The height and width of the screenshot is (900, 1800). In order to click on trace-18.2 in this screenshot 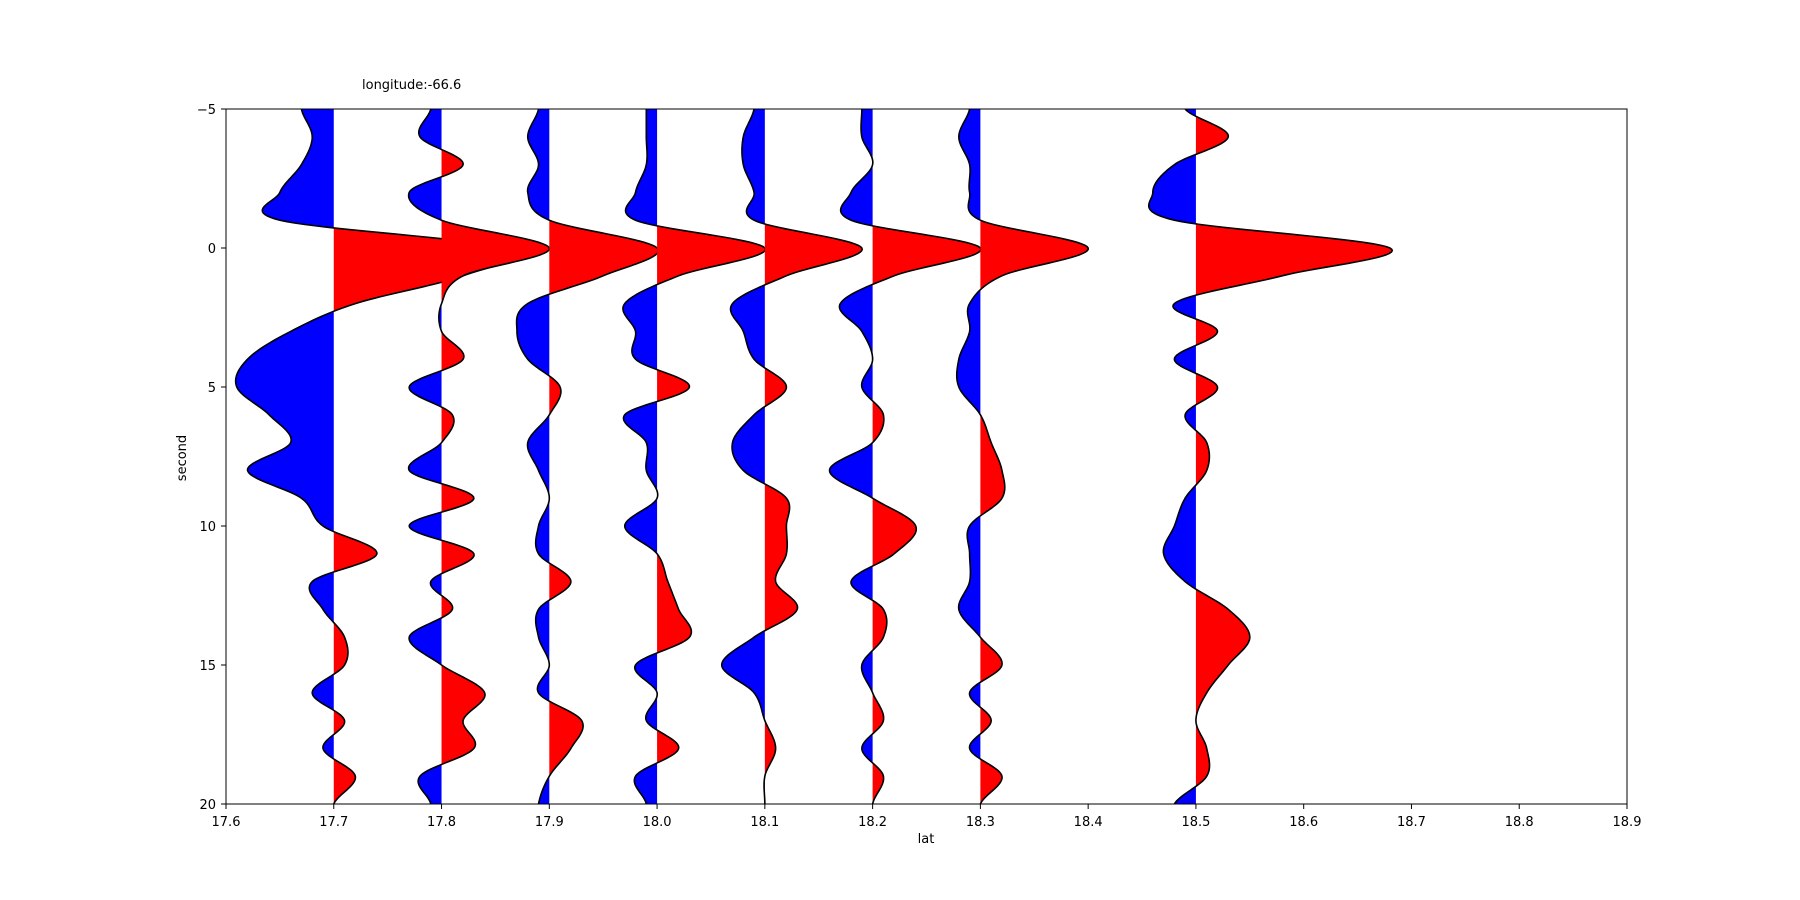, I will do `click(905, 456)`.